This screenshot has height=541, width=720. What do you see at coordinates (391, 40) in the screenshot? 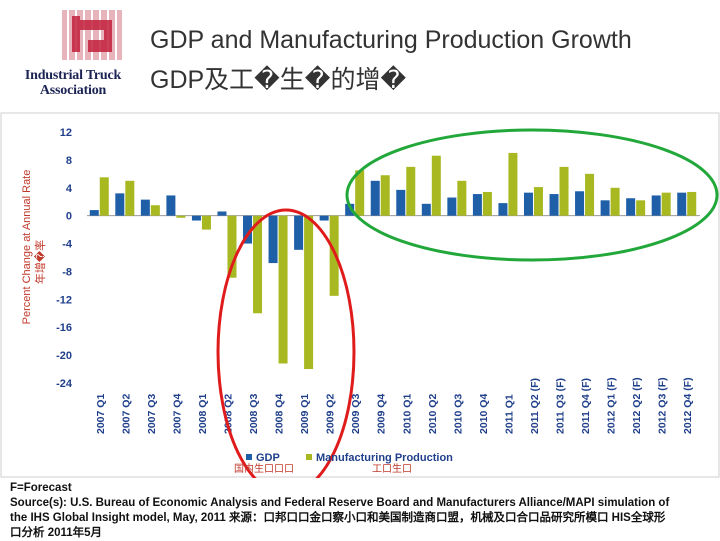
I see `page-title: GDP and Manufacturing Production Growth` at bounding box center [391, 40].